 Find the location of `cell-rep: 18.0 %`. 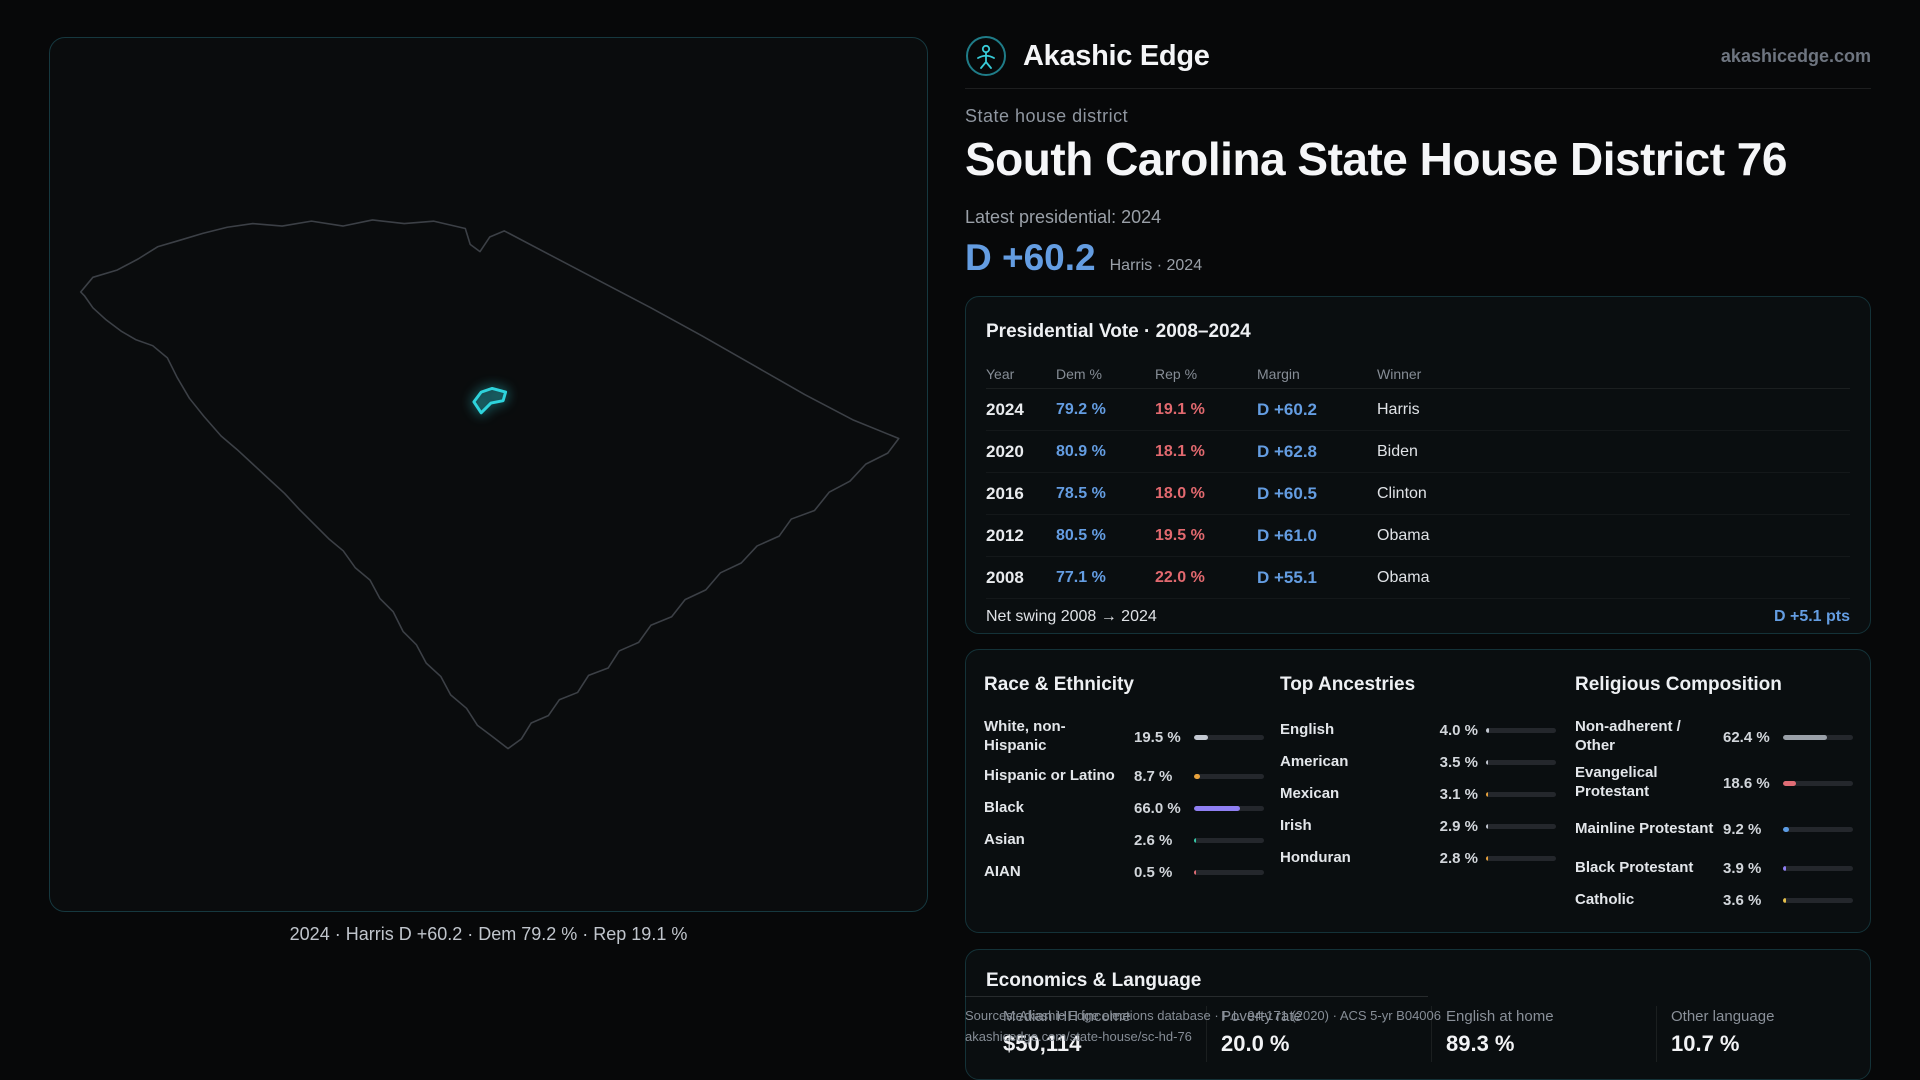

cell-rep: 18.0 % is located at coordinates (1180, 493).